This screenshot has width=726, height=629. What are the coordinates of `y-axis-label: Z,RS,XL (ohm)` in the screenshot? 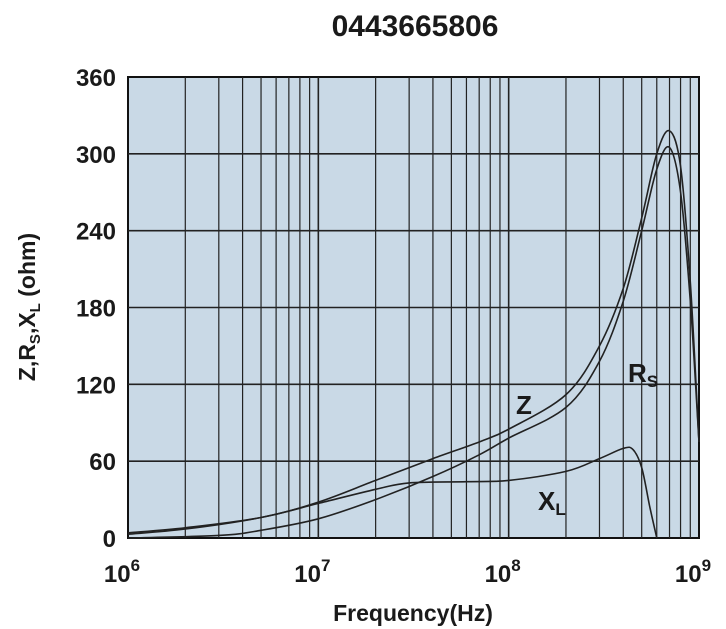 It's located at (29, 307).